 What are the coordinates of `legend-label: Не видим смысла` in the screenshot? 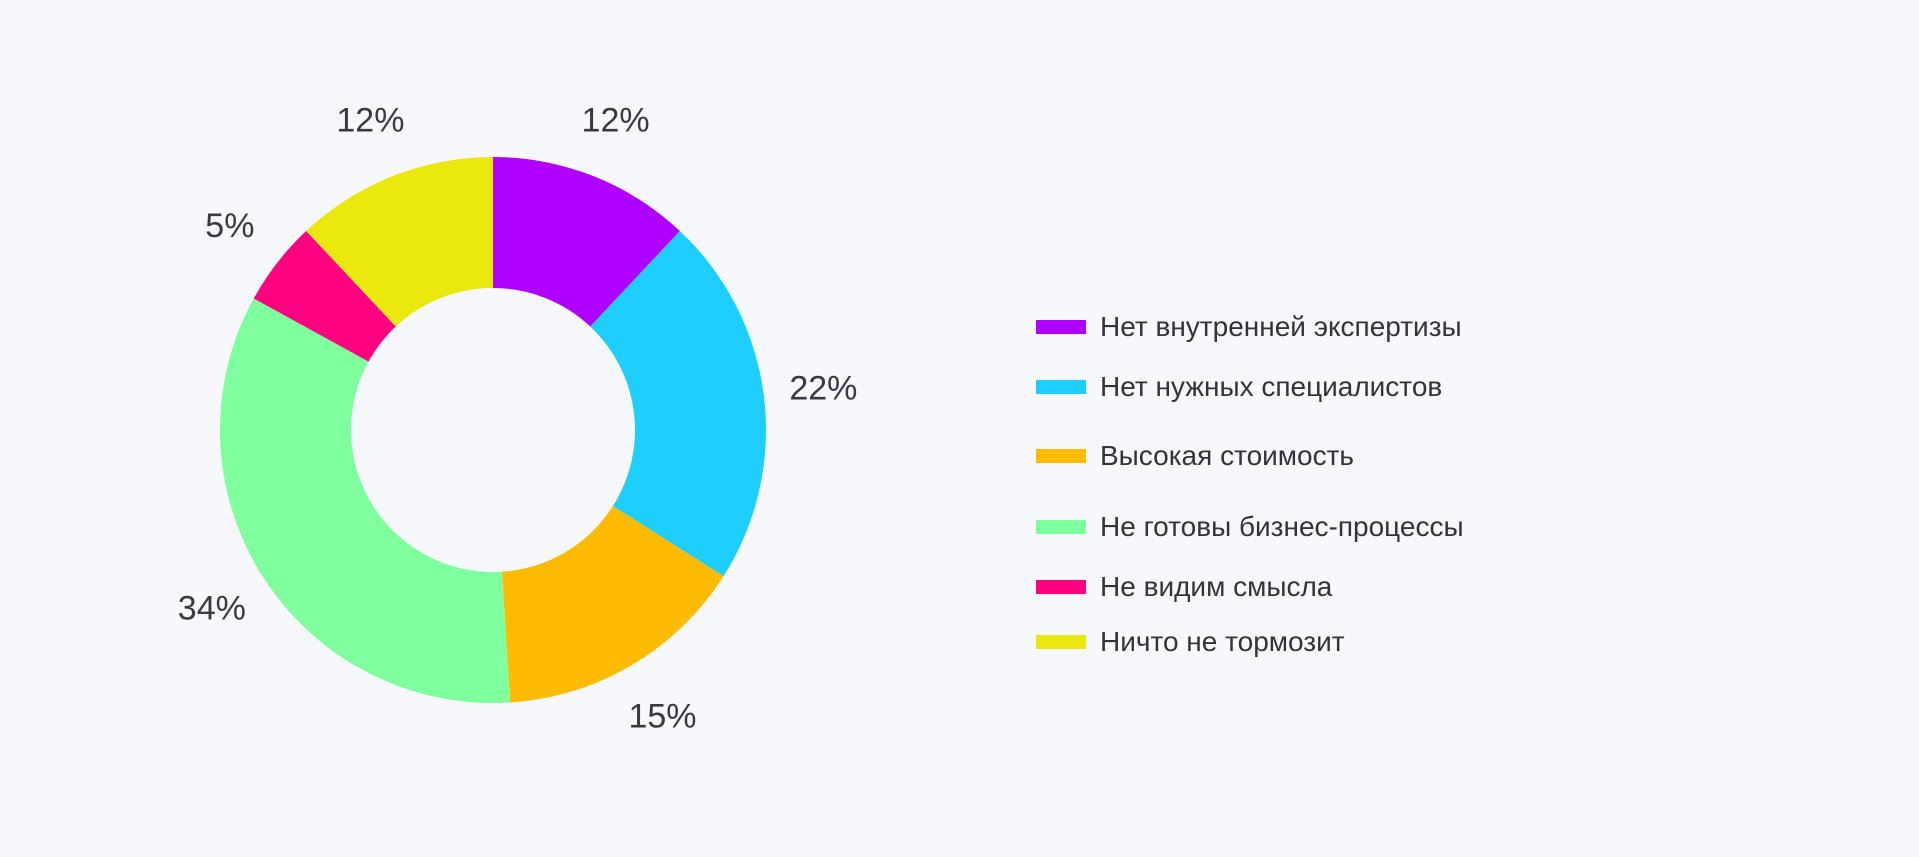 It's located at (1216, 586).